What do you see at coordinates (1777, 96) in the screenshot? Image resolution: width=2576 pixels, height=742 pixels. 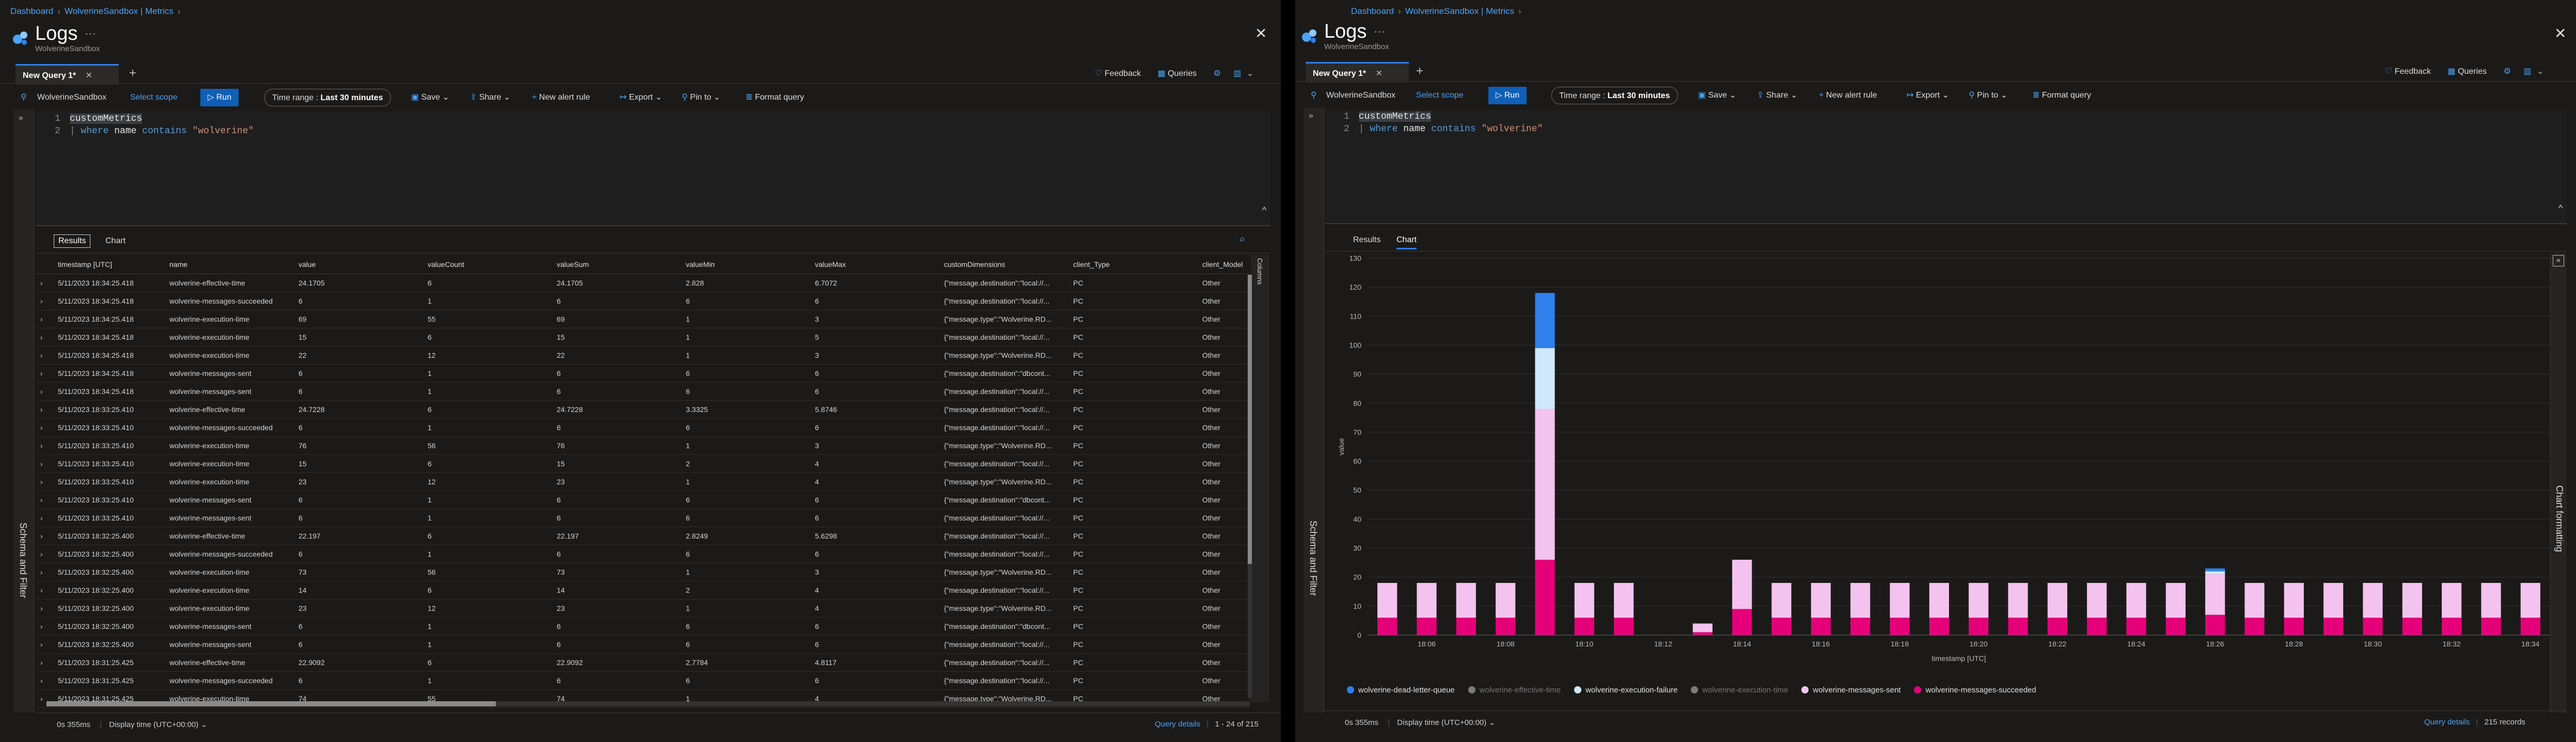 I see `share-button: ⇪ Share ⌄` at bounding box center [1777, 96].